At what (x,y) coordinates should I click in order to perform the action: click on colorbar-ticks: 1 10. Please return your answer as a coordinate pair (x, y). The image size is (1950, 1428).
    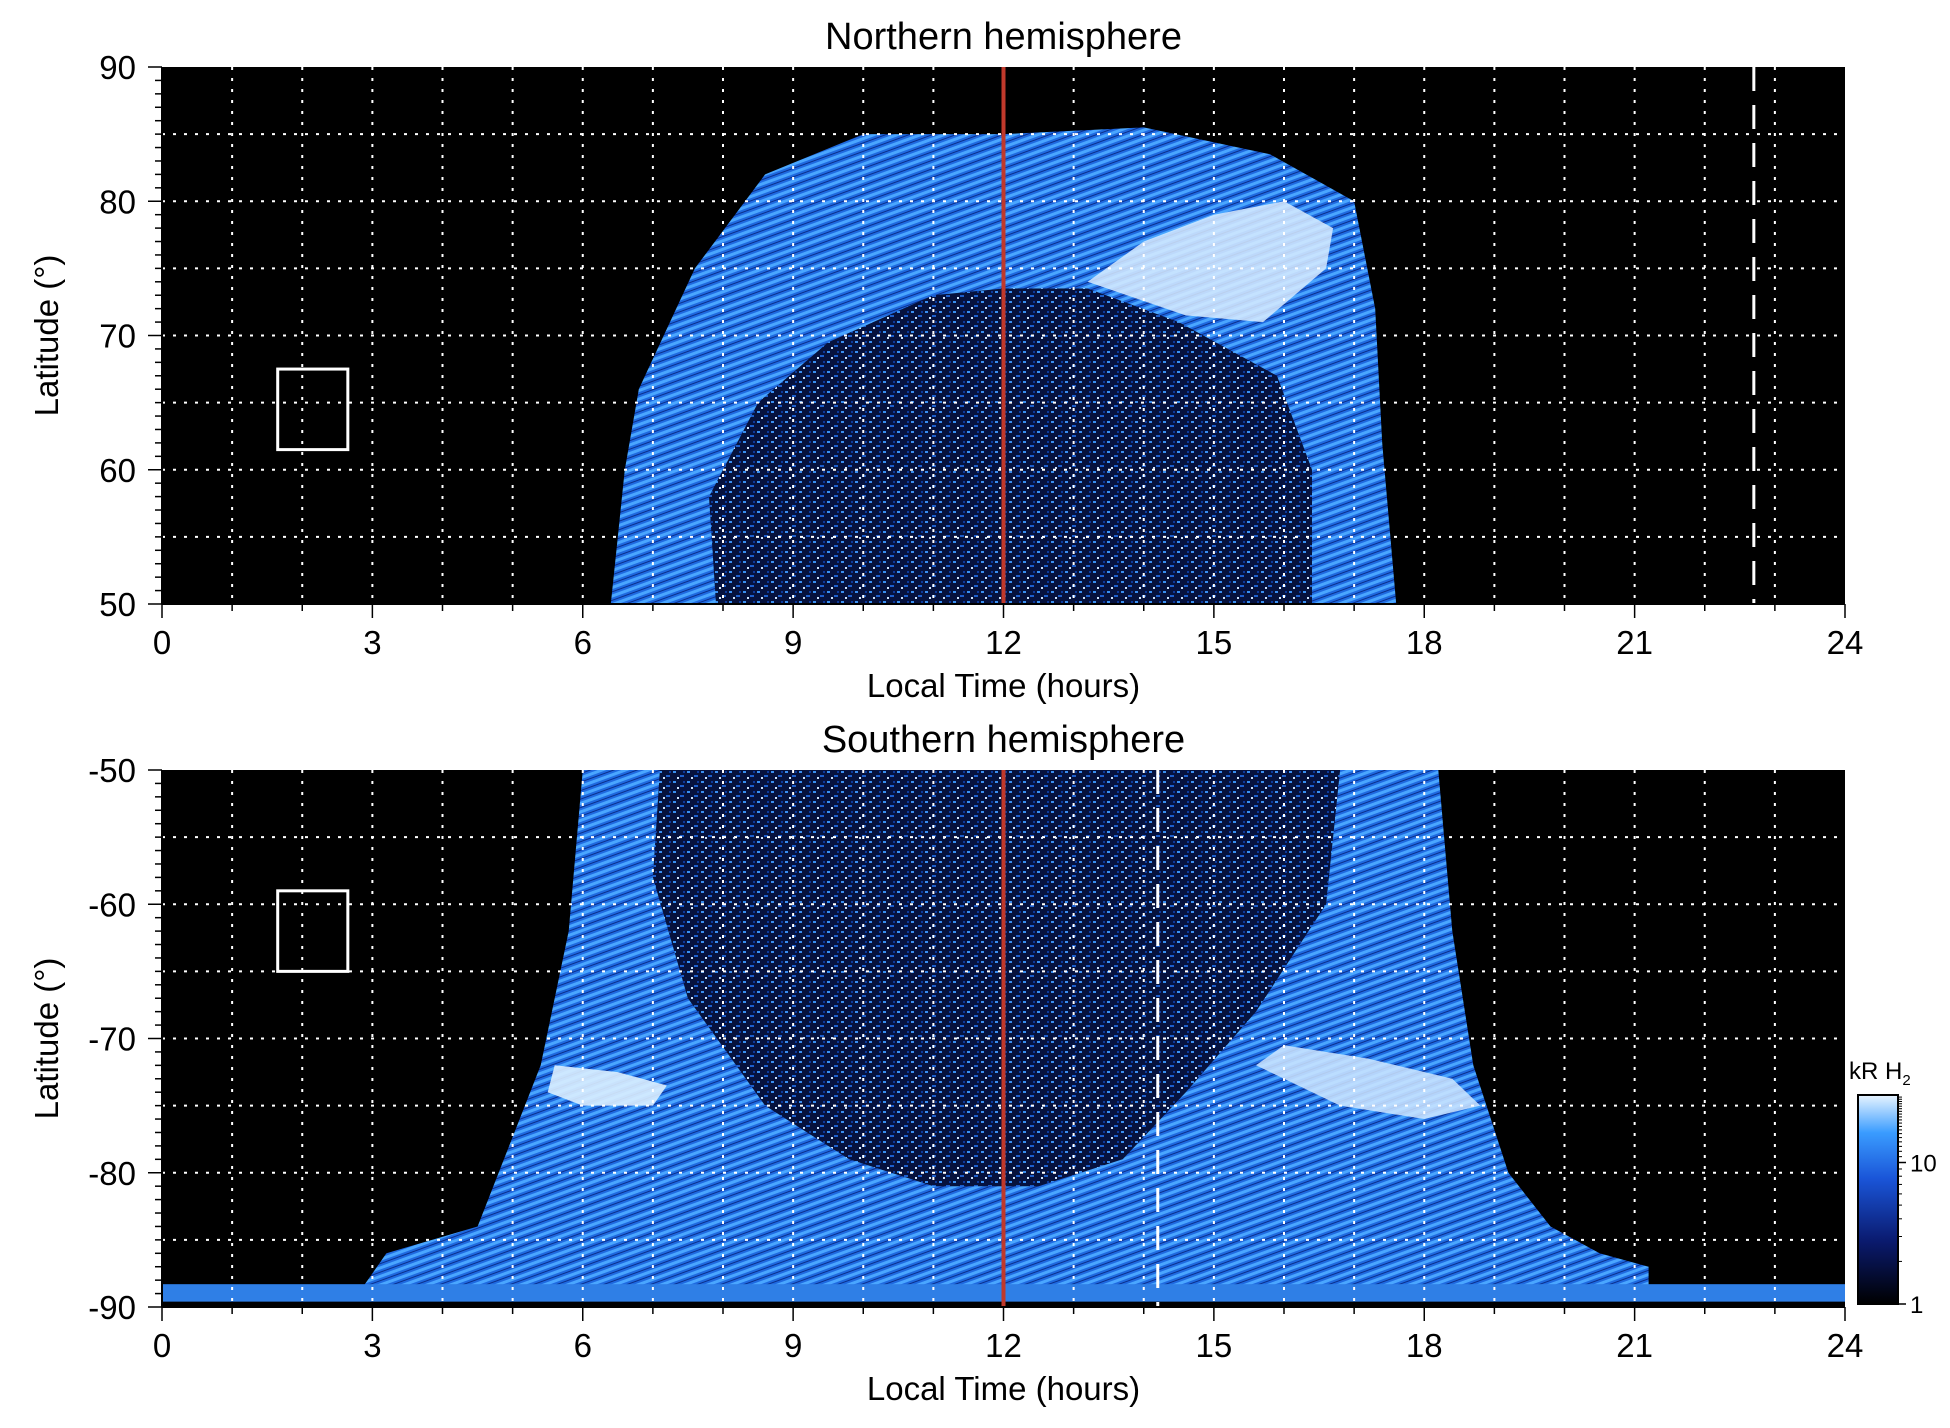
    Looking at the image, I should click on (1917, 1207).